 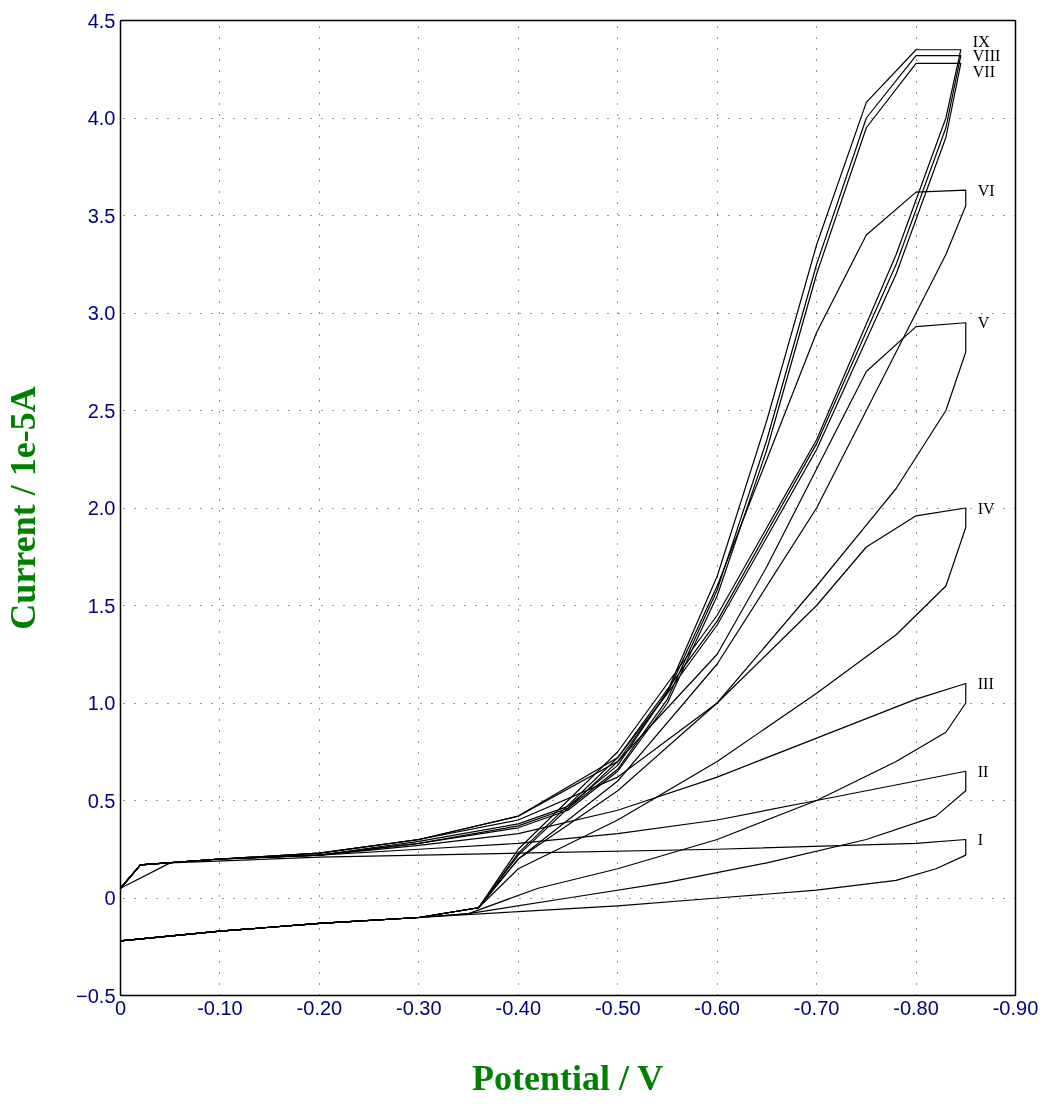 I want to click on series-label: V, so click(x=983, y=323).